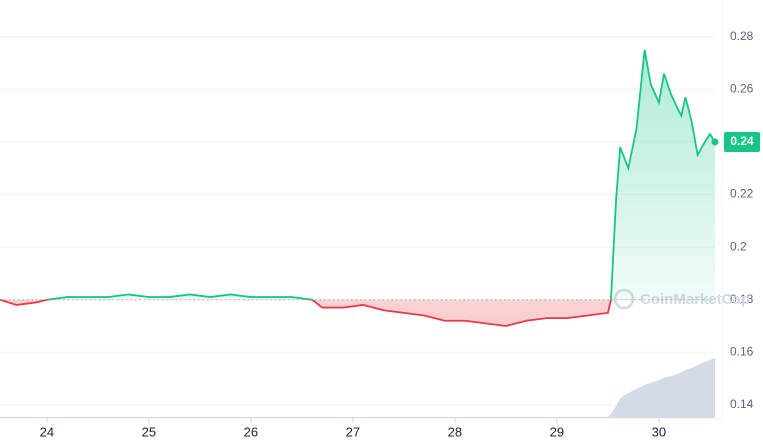 This screenshot has height=445, width=763. What do you see at coordinates (455, 431) in the screenshot?
I see `x-tick-label: 28` at bounding box center [455, 431].